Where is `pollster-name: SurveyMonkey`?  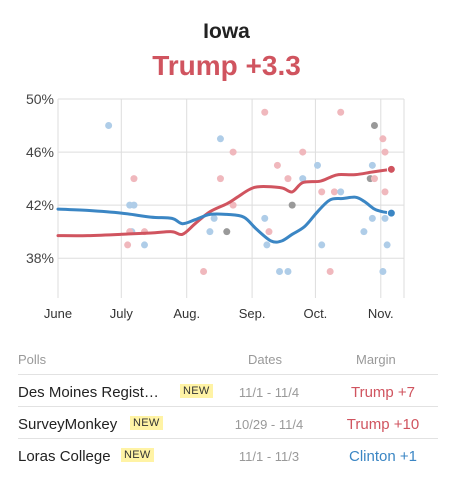
pollster-name: SurveyMonkey is located at coordinates (68, 424).